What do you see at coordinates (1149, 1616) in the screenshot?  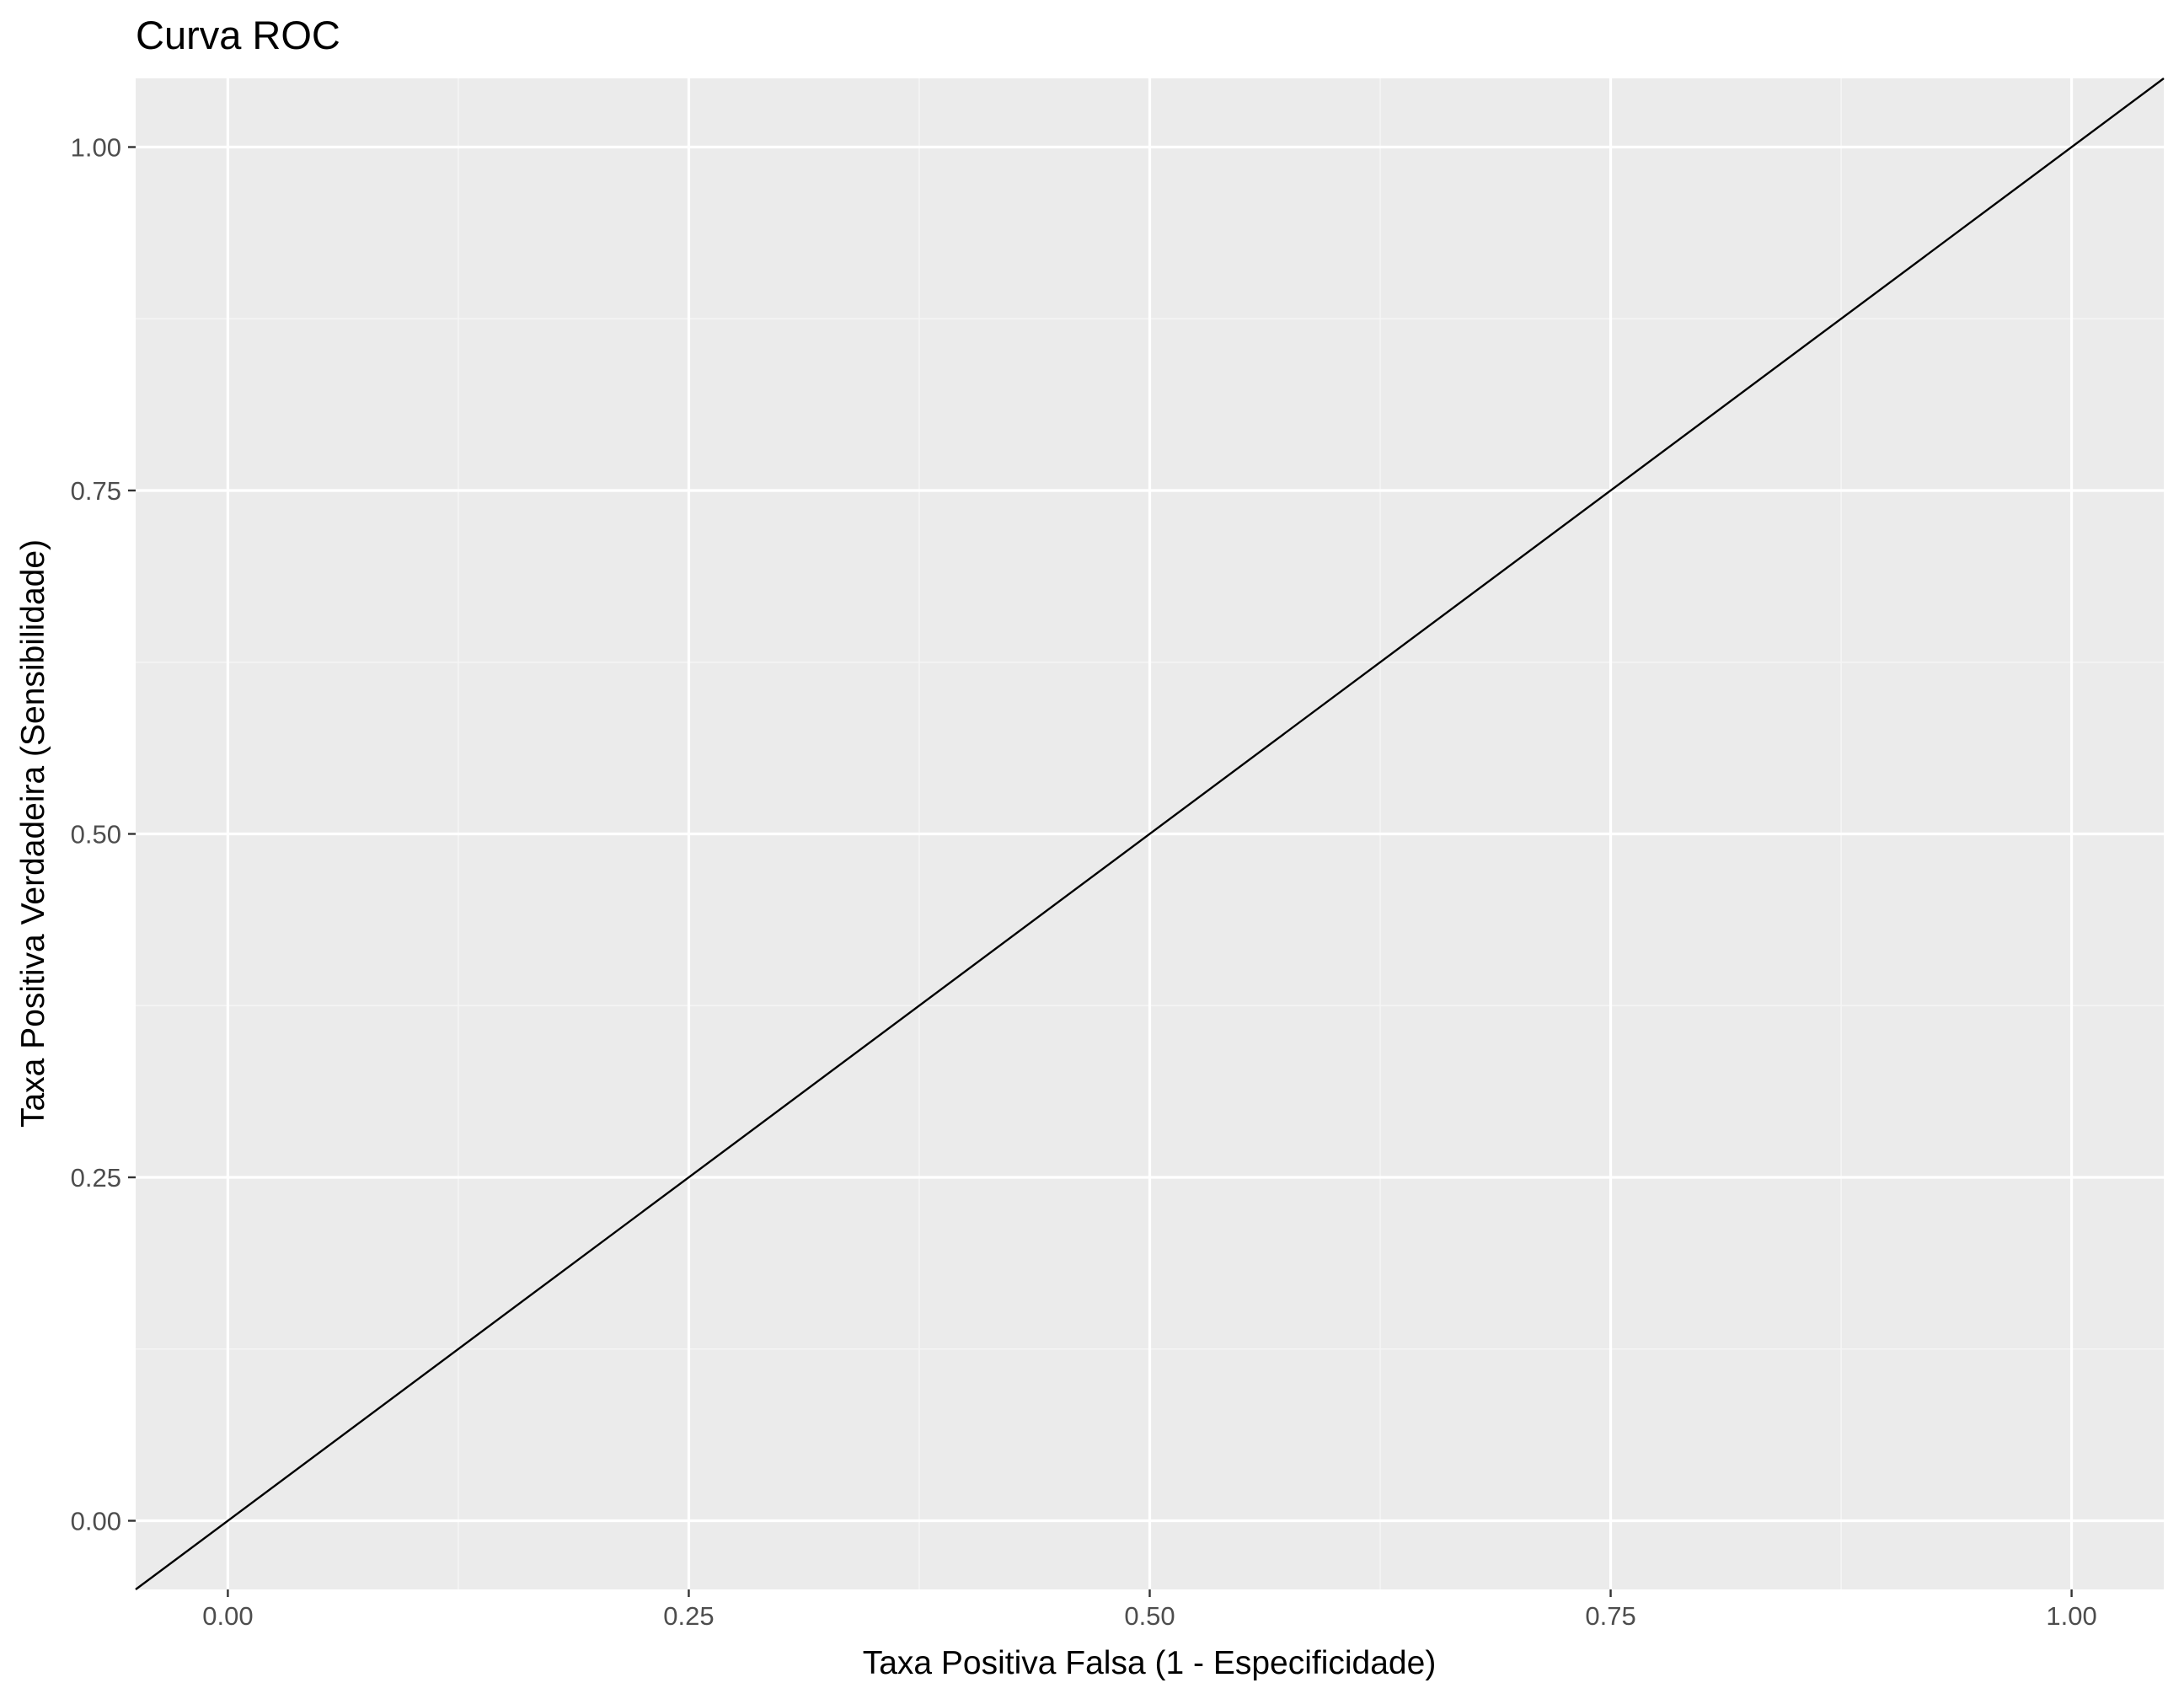 I see `x-tick-label: 0.50` at bounding box center [1149, 1616].